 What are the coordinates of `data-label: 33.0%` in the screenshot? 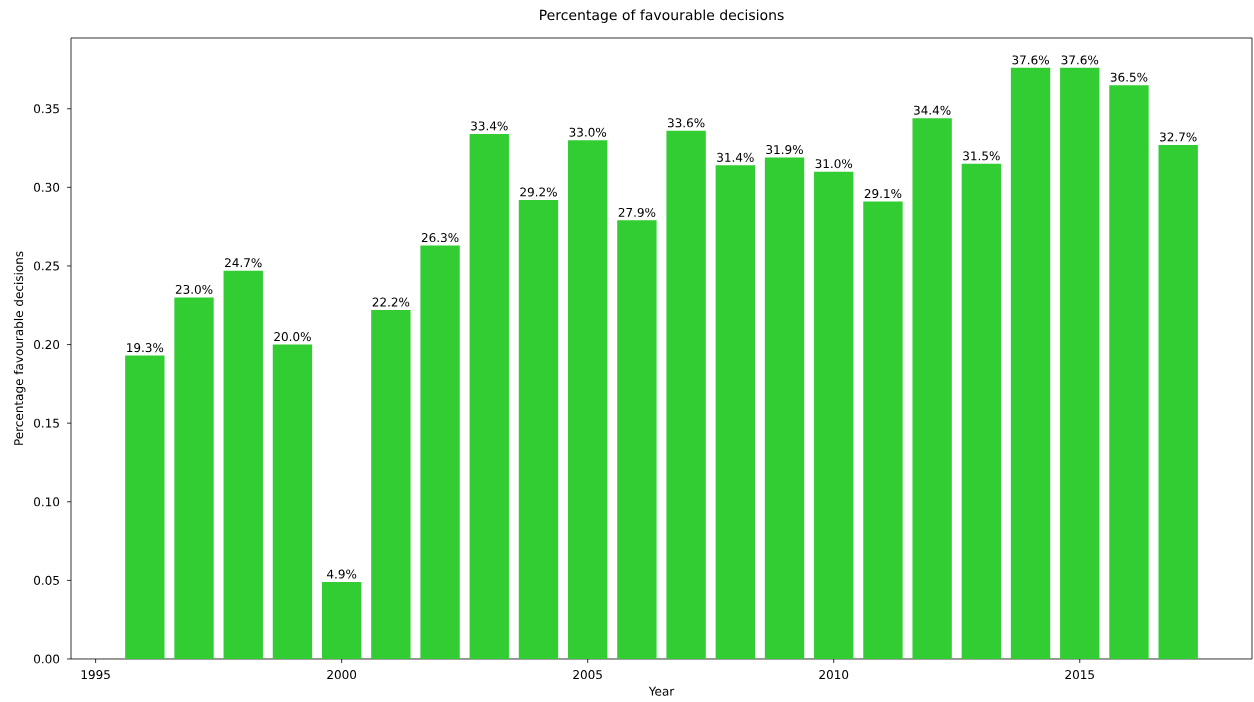 It's located at (588, 132).